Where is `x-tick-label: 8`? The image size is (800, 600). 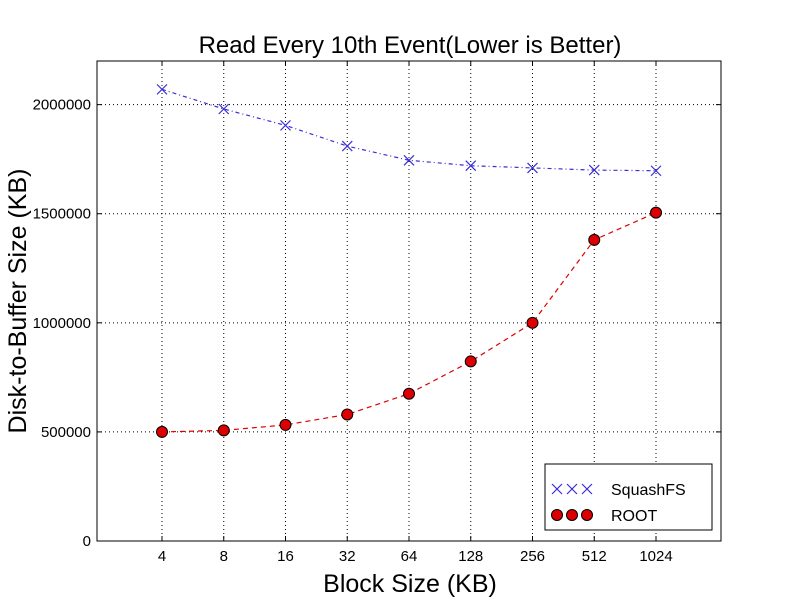 x-tick-label: 8 is located at coordinates (224, 556).